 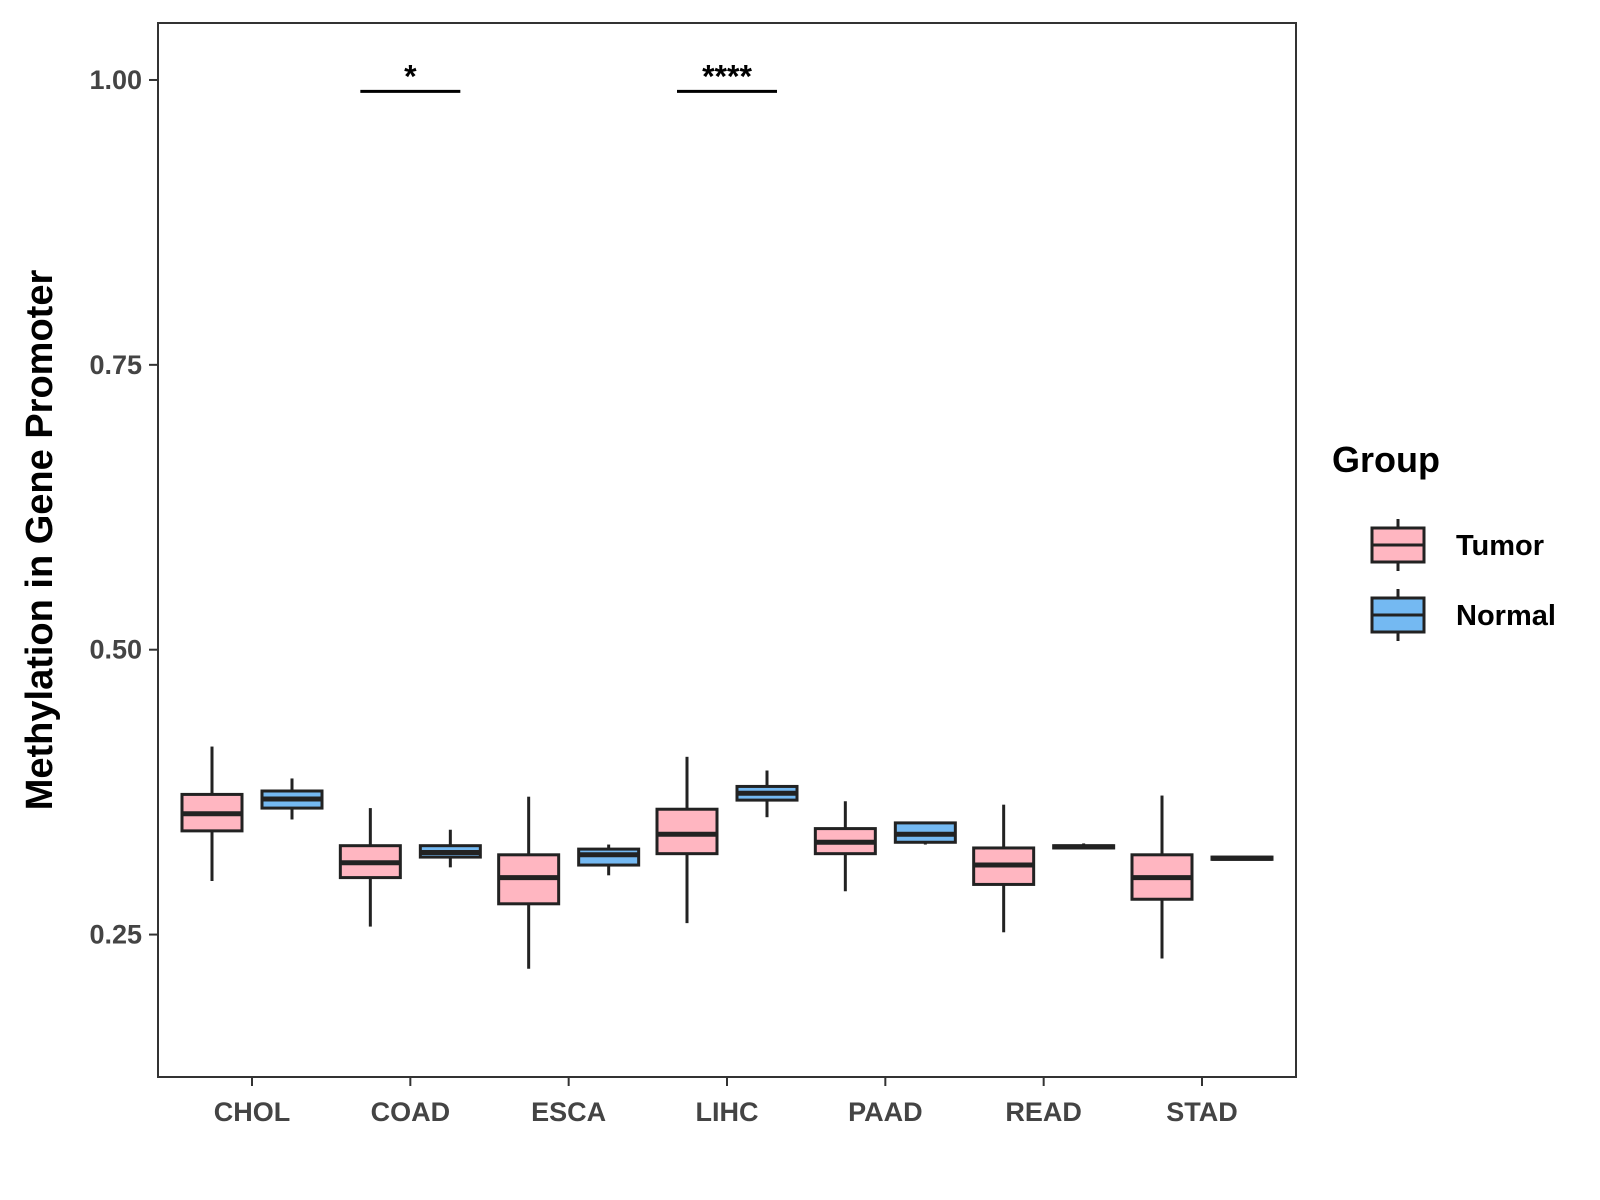 I want to click on legend-label: Tumor, so click(x=1500, y=546).